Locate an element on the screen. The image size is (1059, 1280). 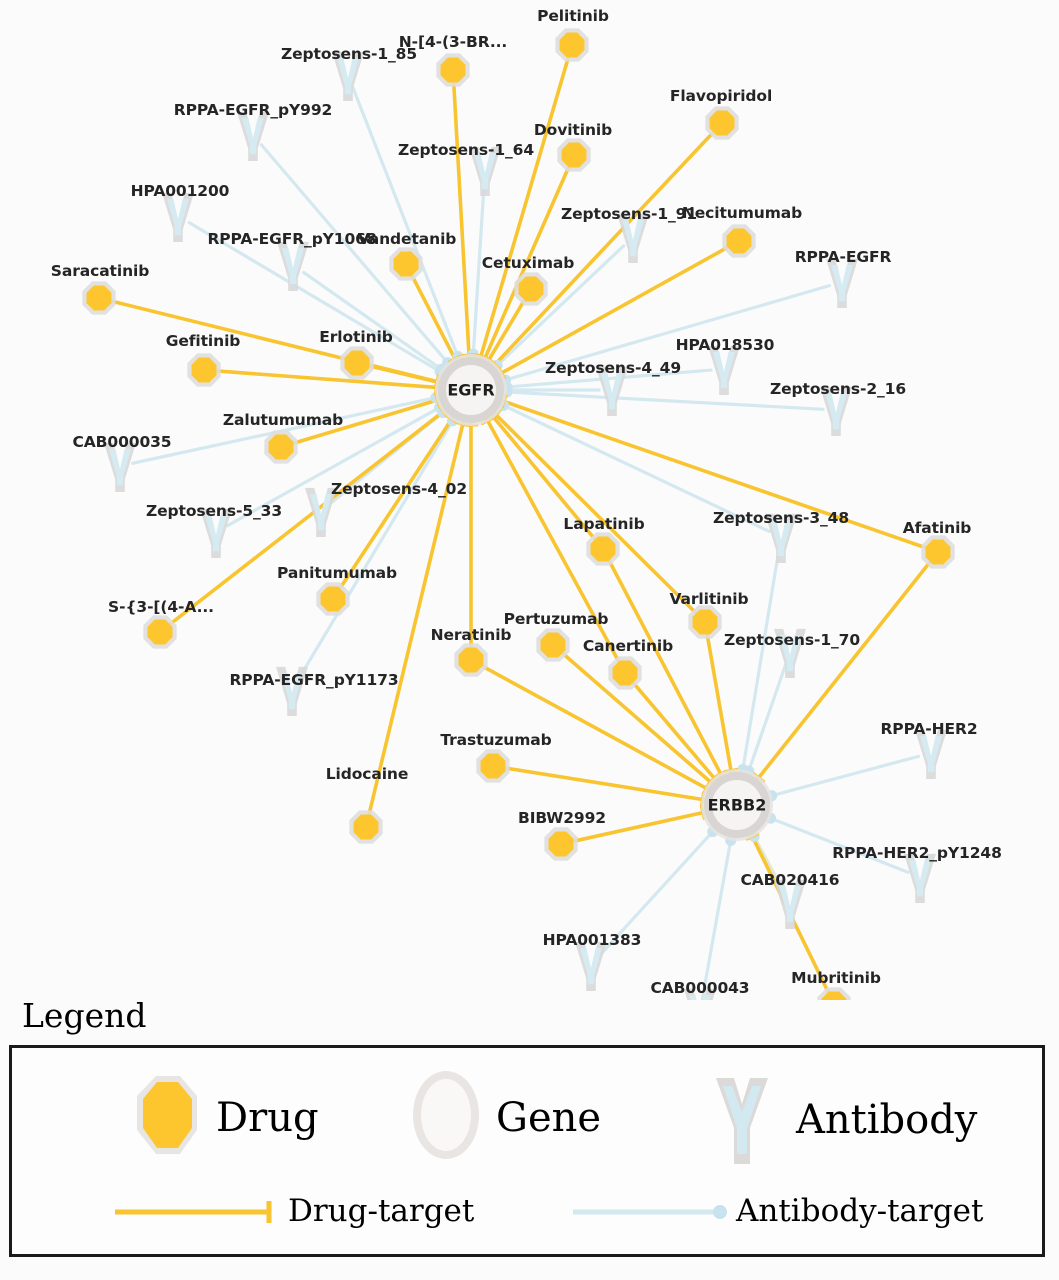
legend-item-antibody: Antibody is located at coordinates (834, 1120).